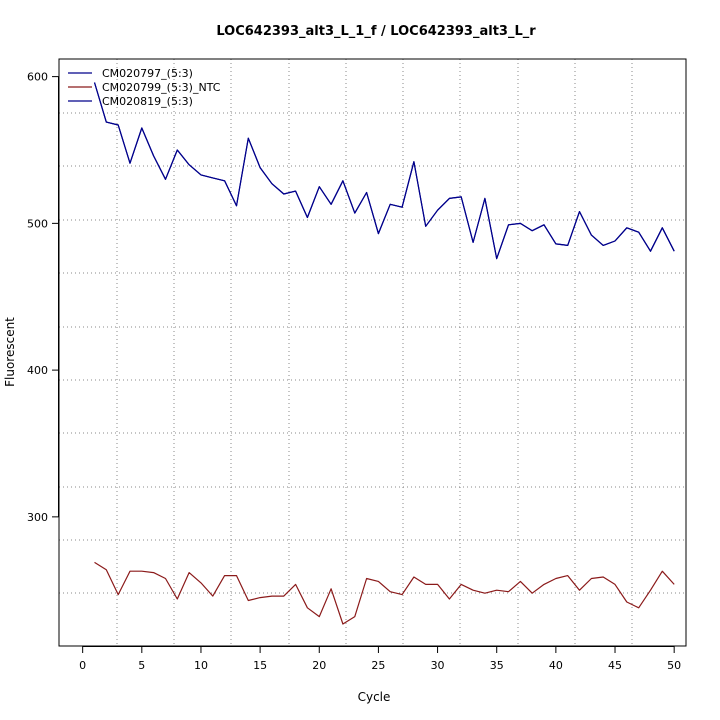  What do you see at coordinates (147, 101) in the screenshot?
I see `legend-label-3: CM020819_(5:3)` at bounding box center [147, 101].